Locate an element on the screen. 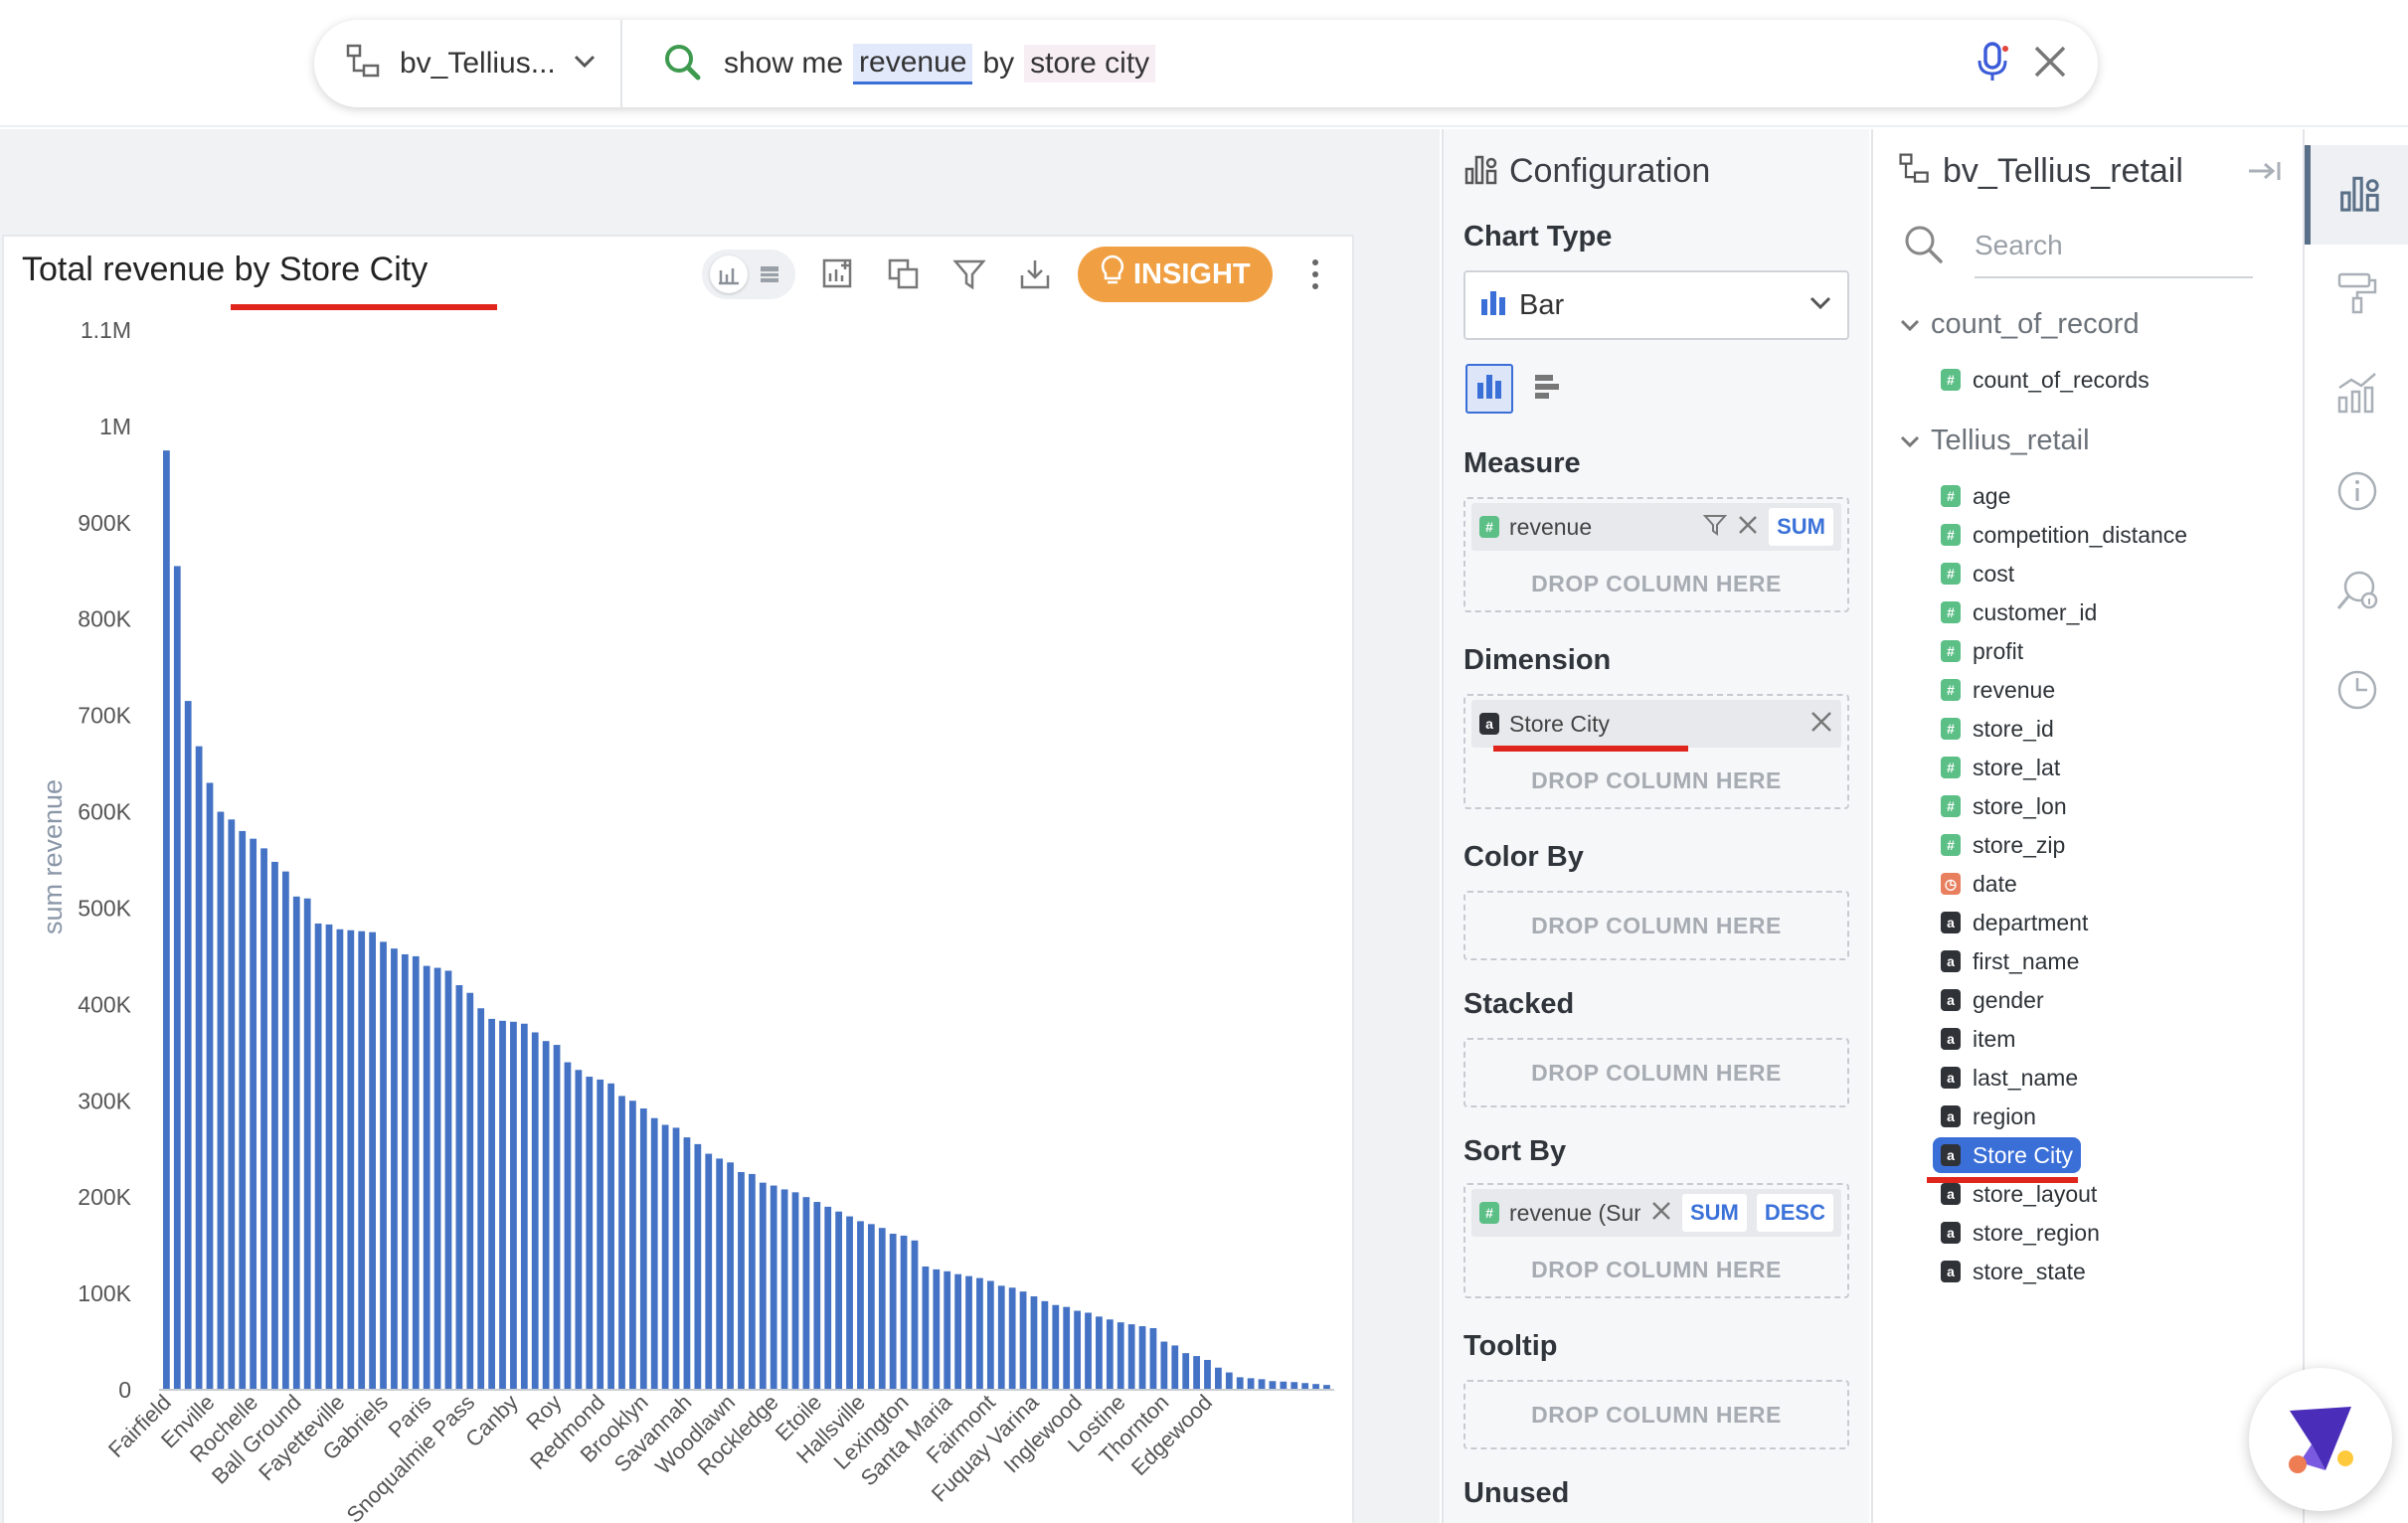  microphone-icon is located at coordinates (1992, 64).